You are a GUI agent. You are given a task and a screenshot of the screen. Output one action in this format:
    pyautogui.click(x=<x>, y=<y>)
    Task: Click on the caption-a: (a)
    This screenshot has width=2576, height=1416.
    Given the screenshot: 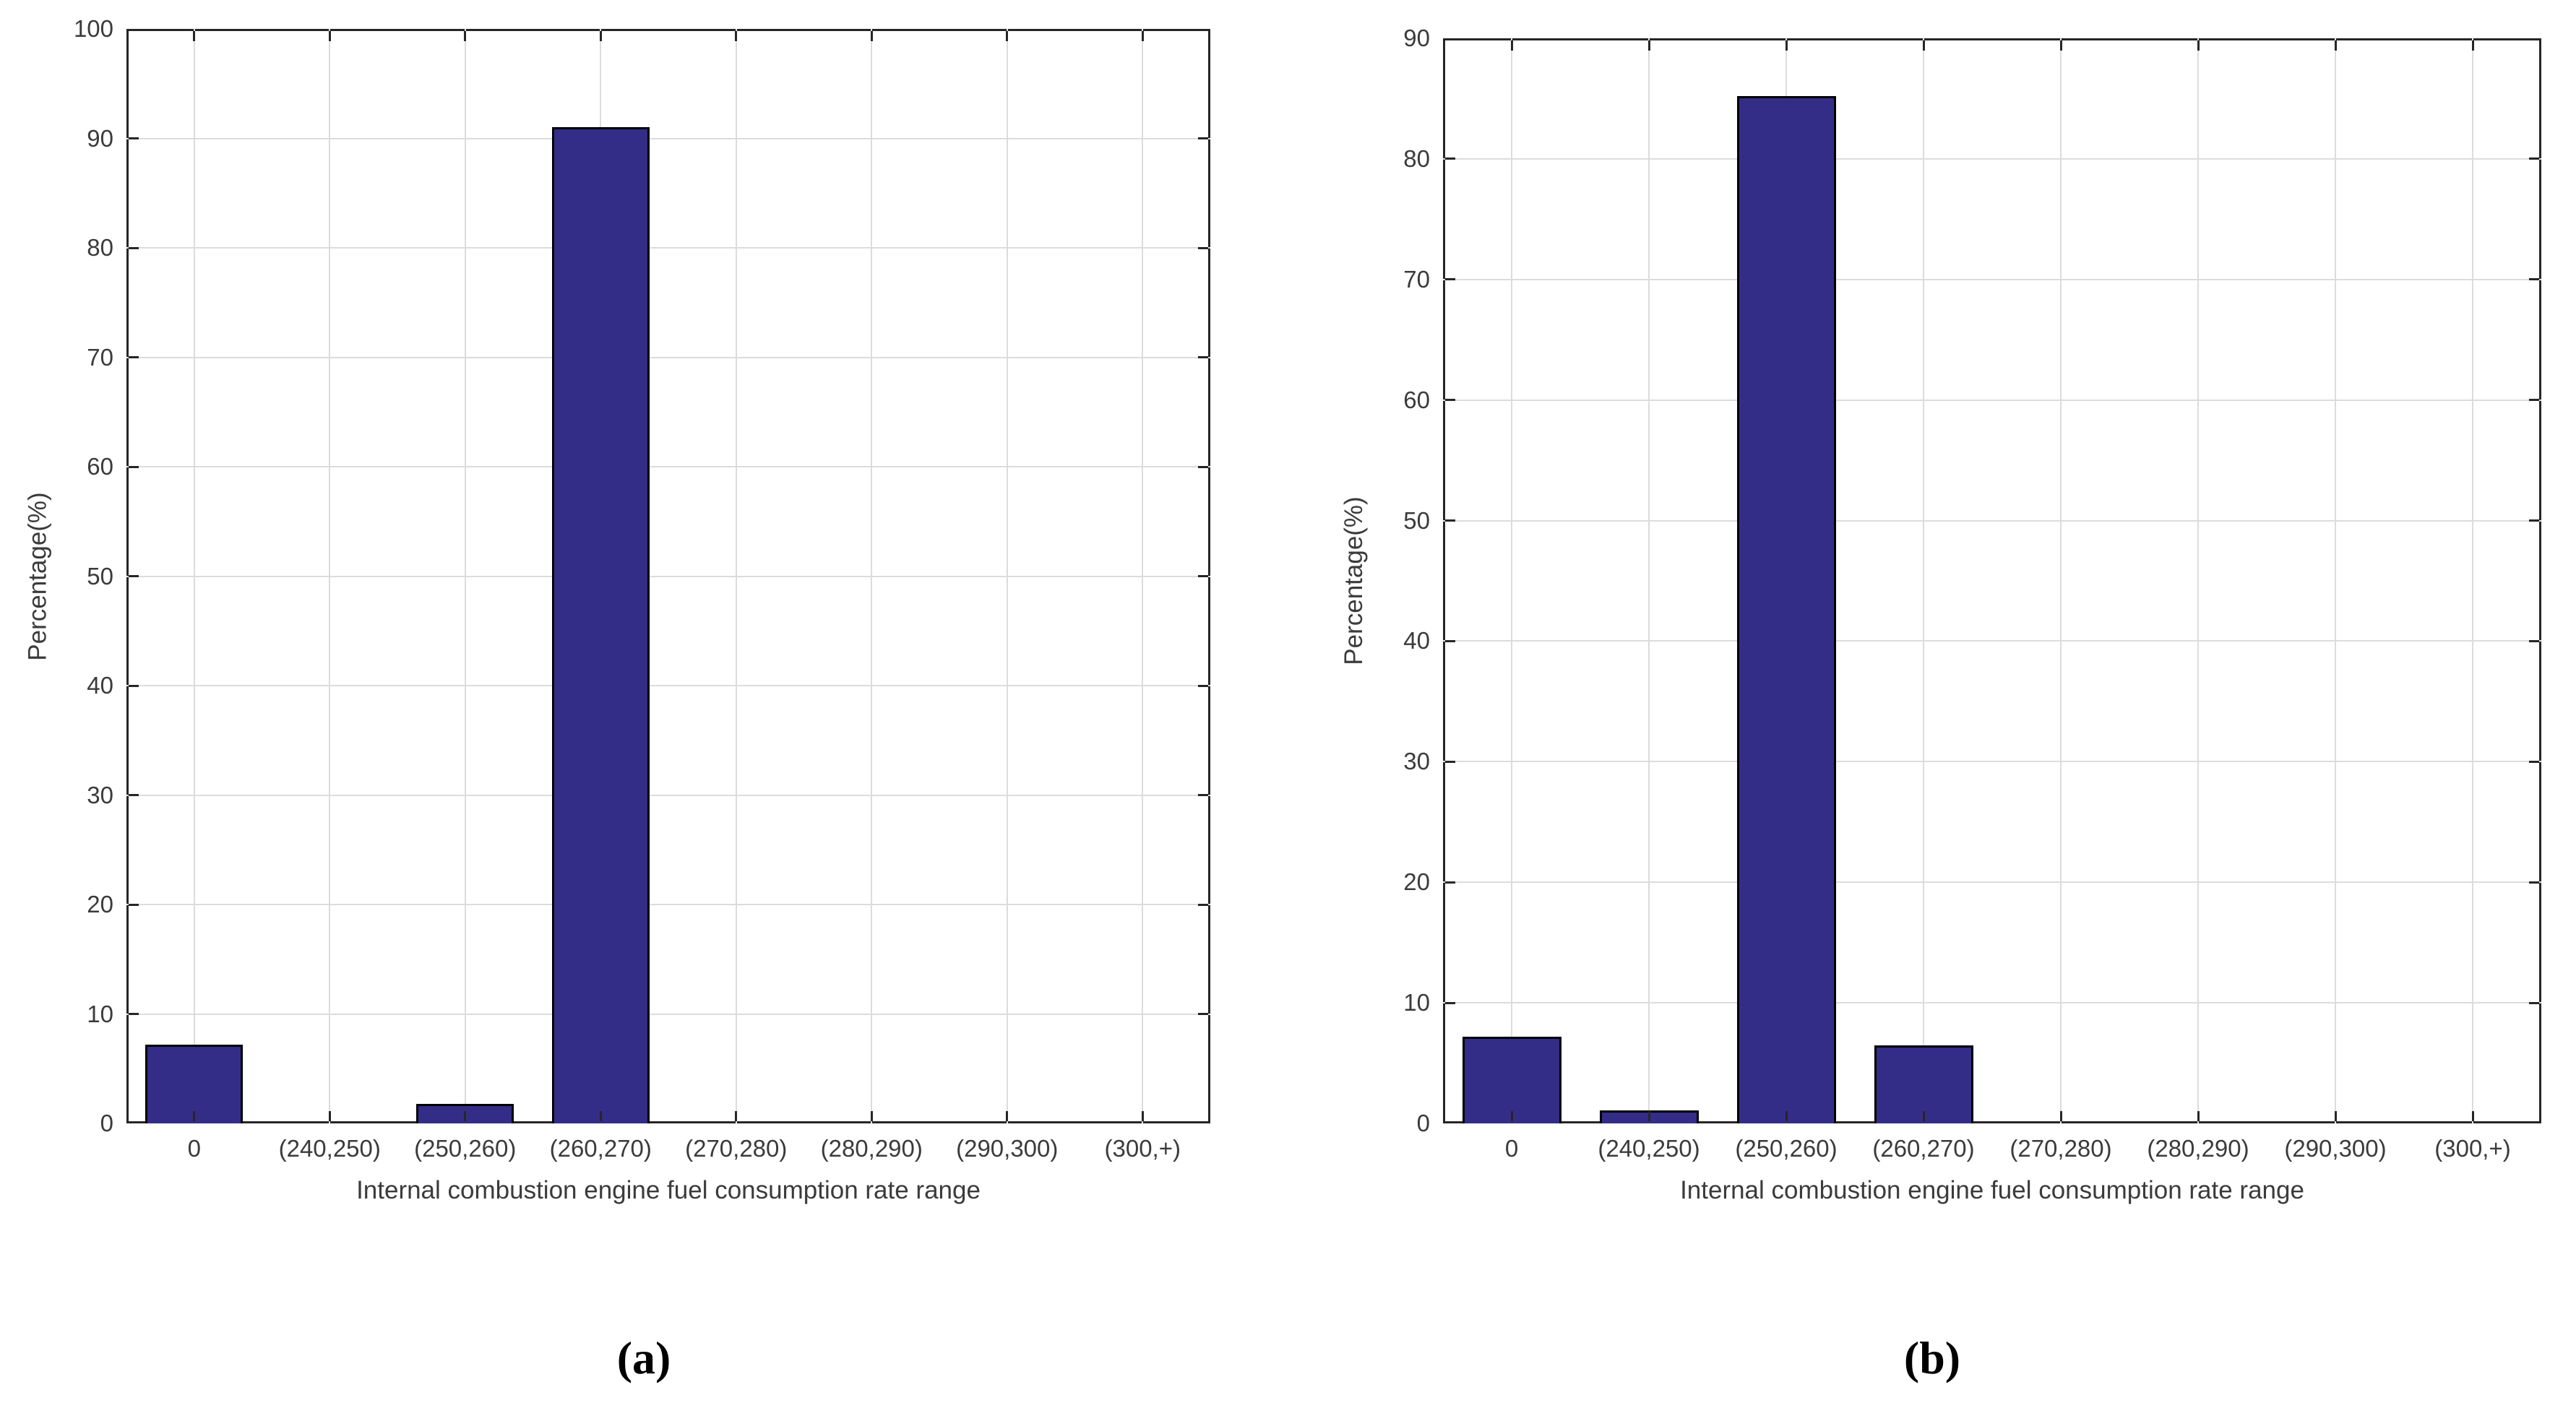 What is the action you would take?
    pyautogui.click(x=643, y=1357)
    